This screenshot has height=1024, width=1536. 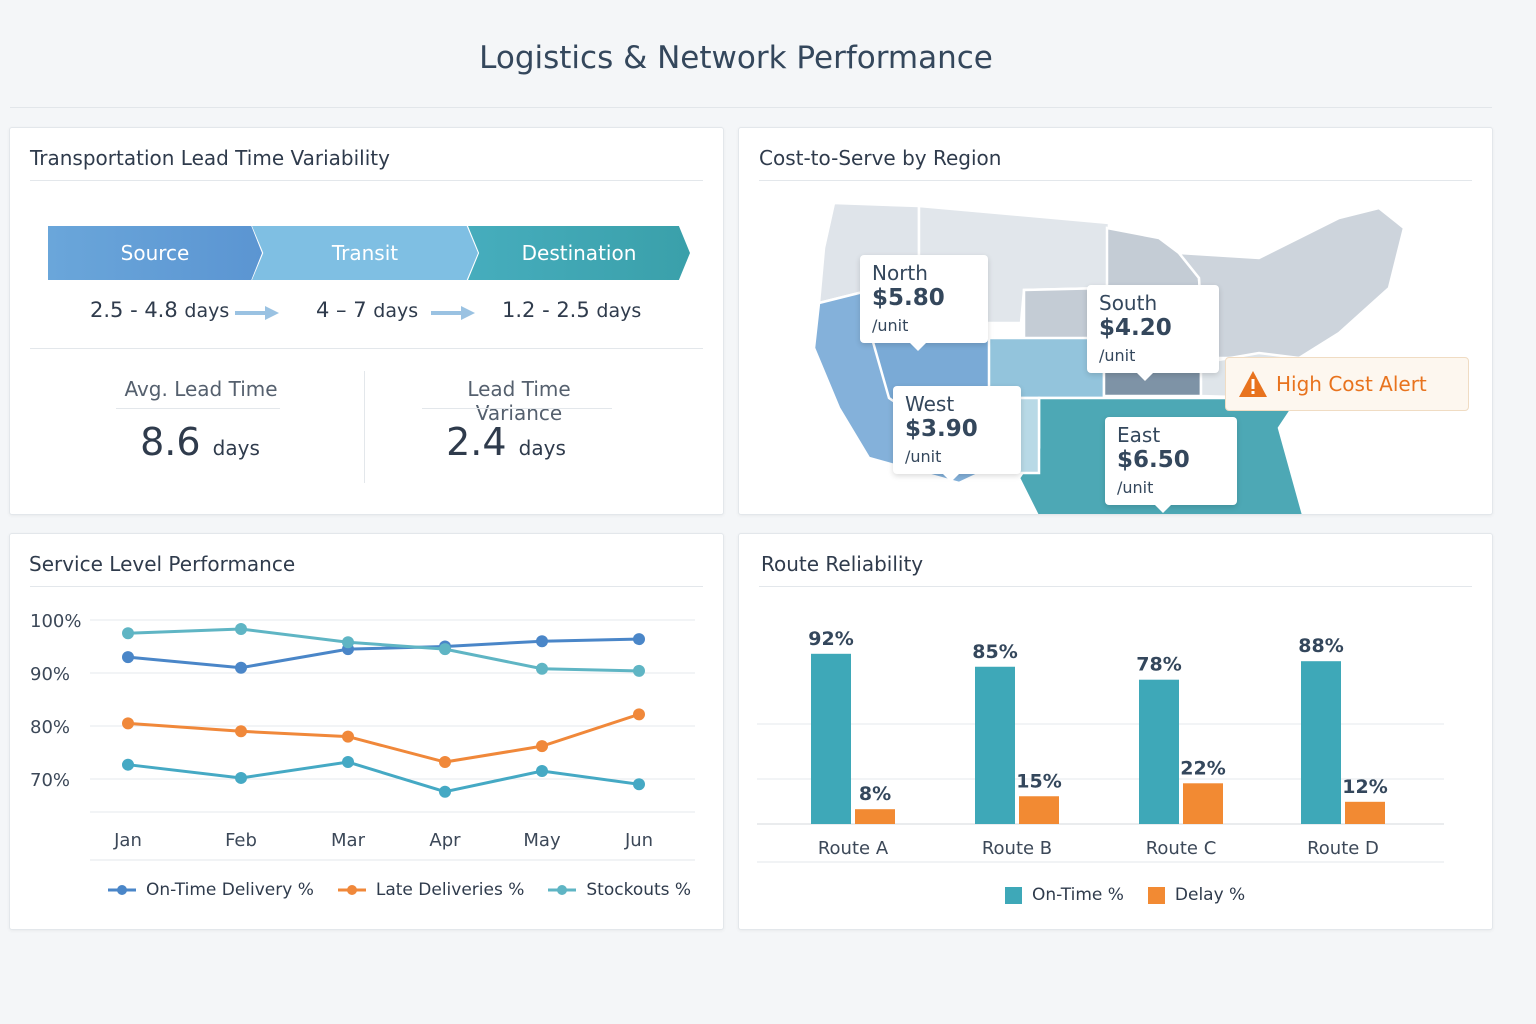 I want to click on legend-label: Stockouts %, so click(x=639, y=890).